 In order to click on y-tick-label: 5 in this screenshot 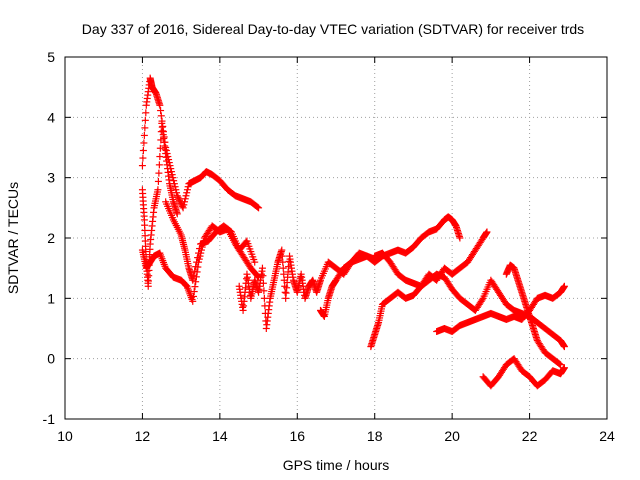, I will do `click(51, 57)`.